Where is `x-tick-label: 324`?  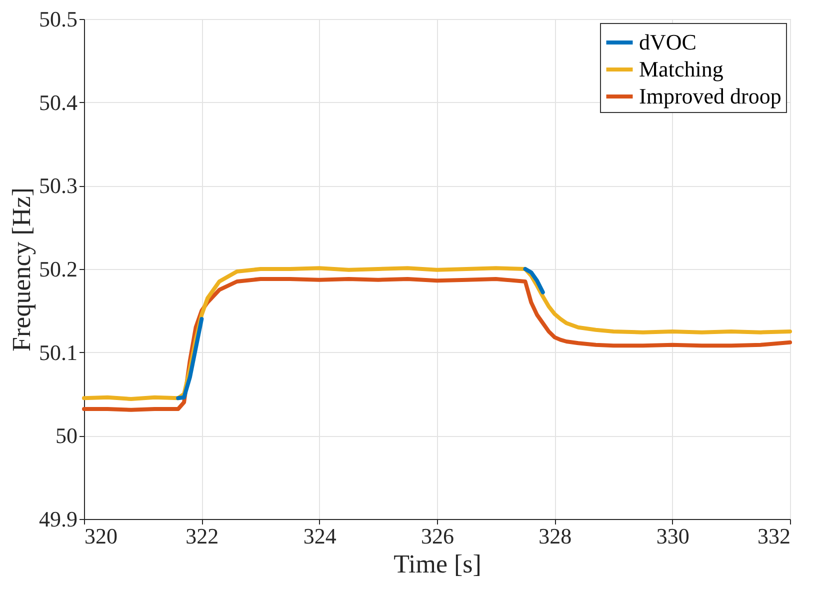 x-tick-label: 324 is located at coordinates (319, 536).